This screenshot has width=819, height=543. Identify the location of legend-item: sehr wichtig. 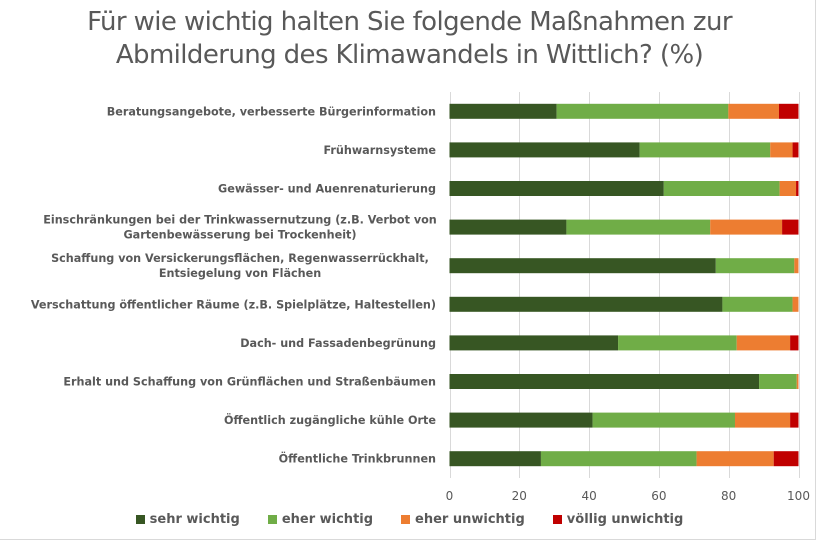
(187, 519).